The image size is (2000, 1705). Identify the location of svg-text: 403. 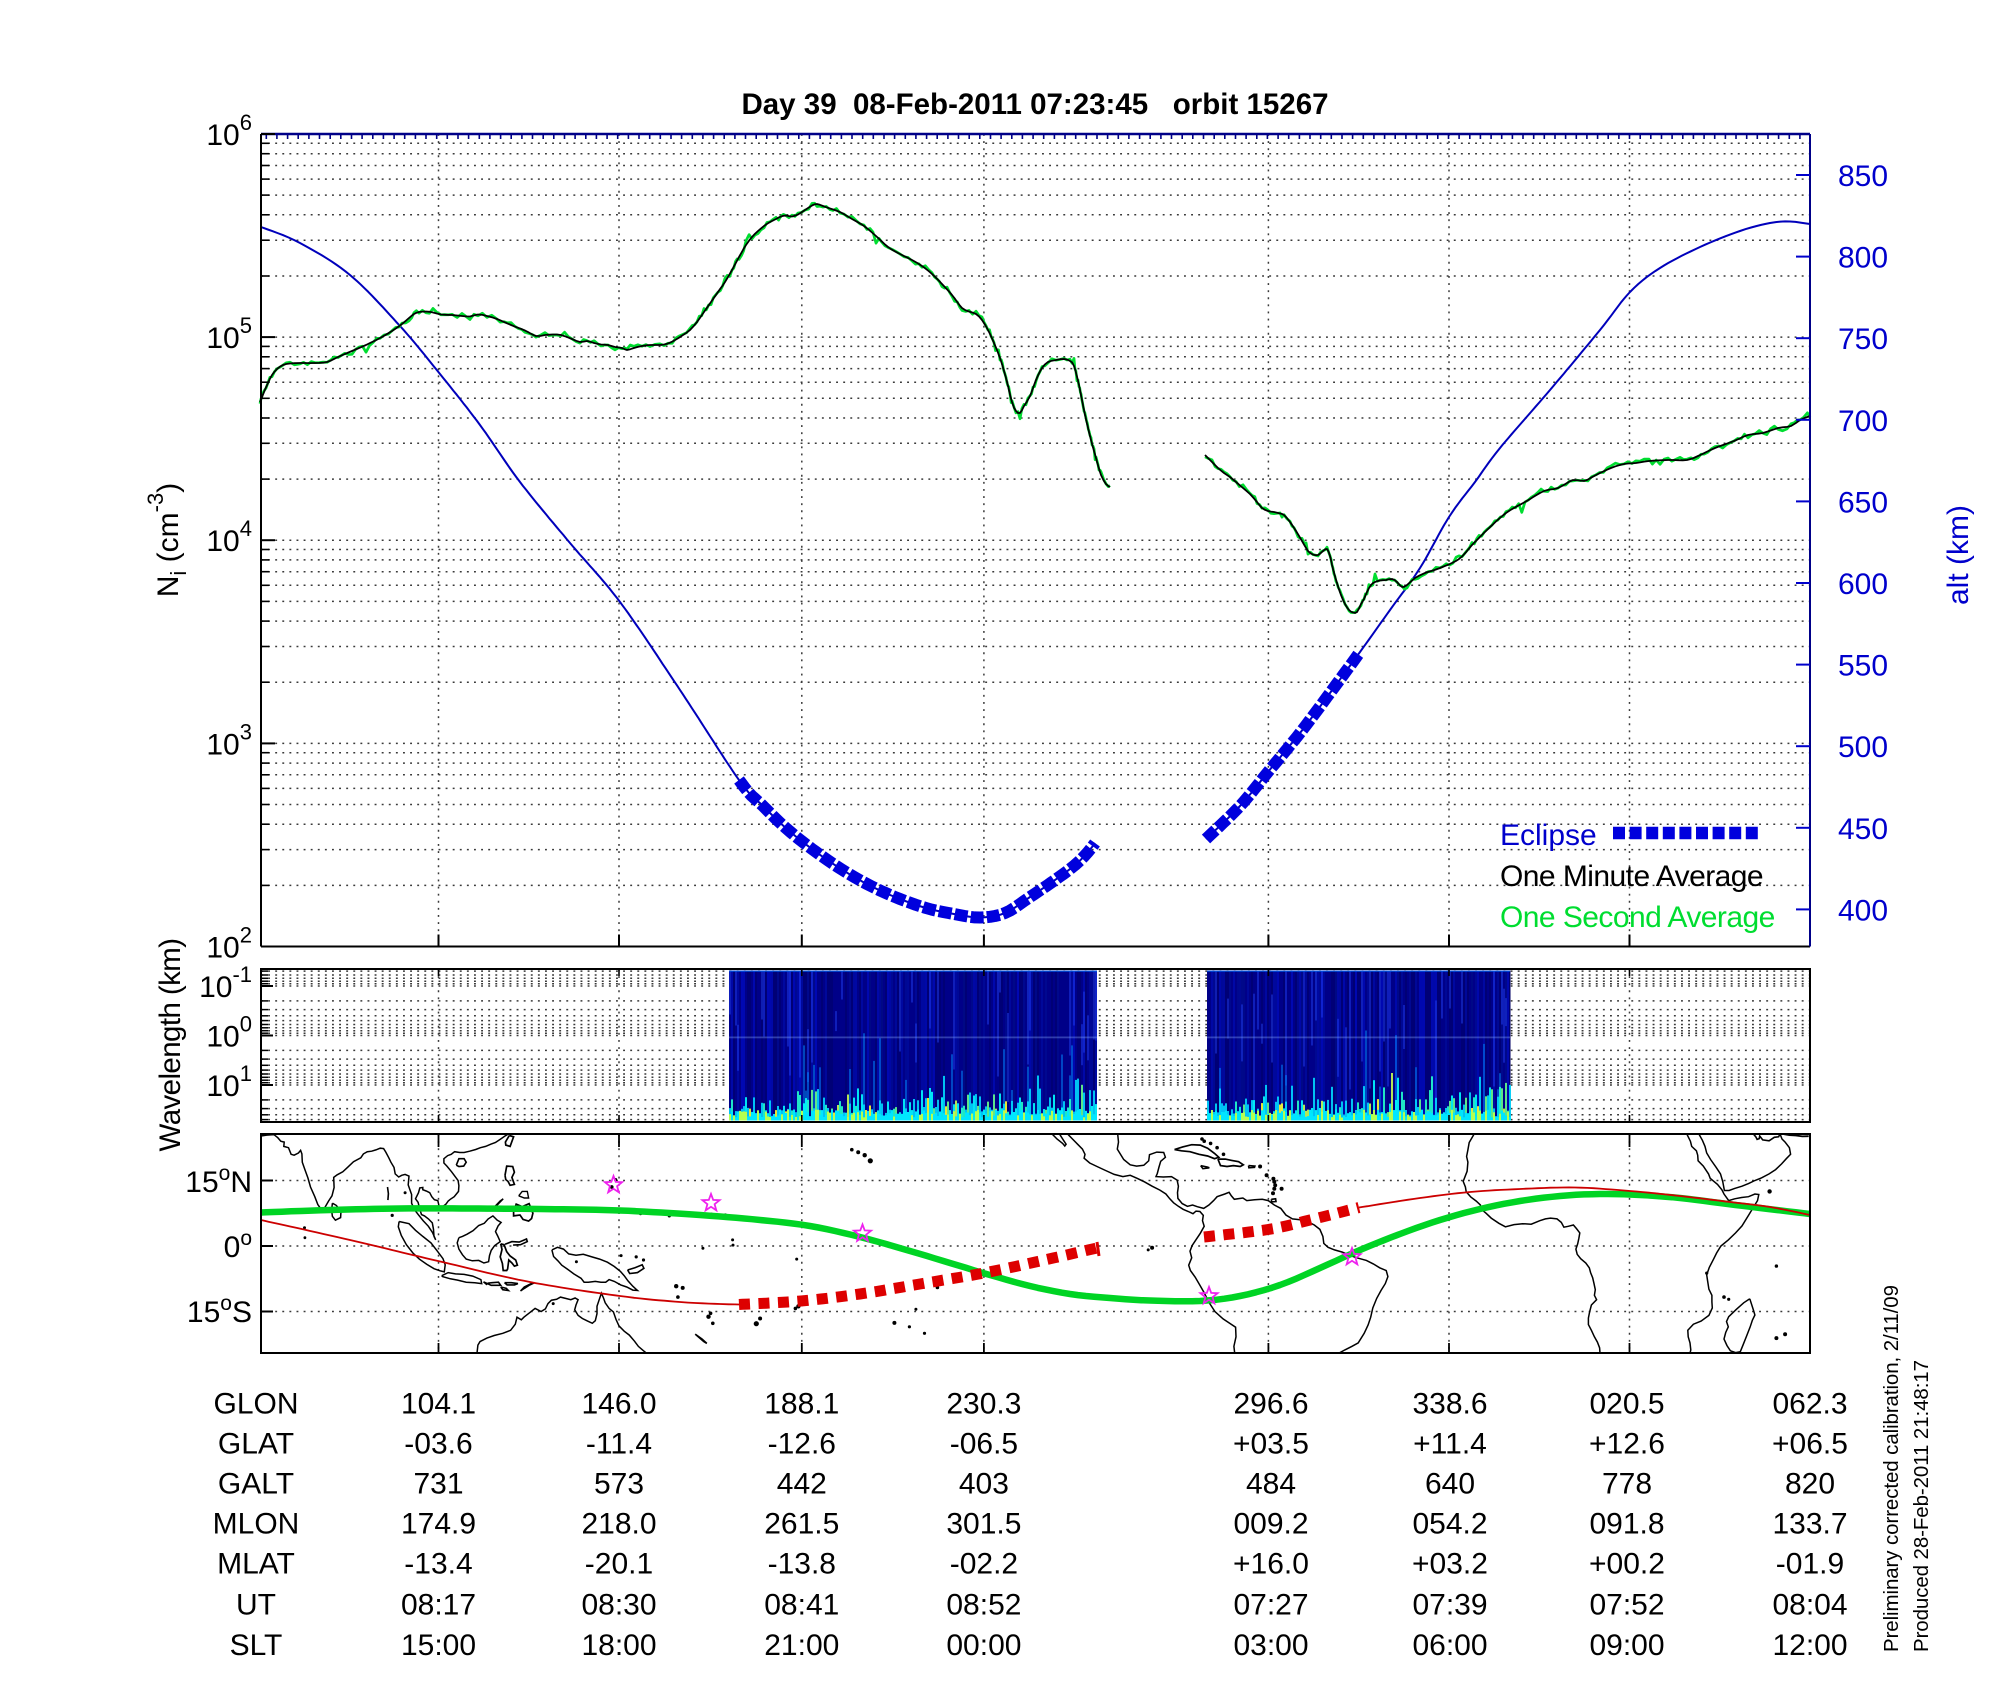
(984, 1484).